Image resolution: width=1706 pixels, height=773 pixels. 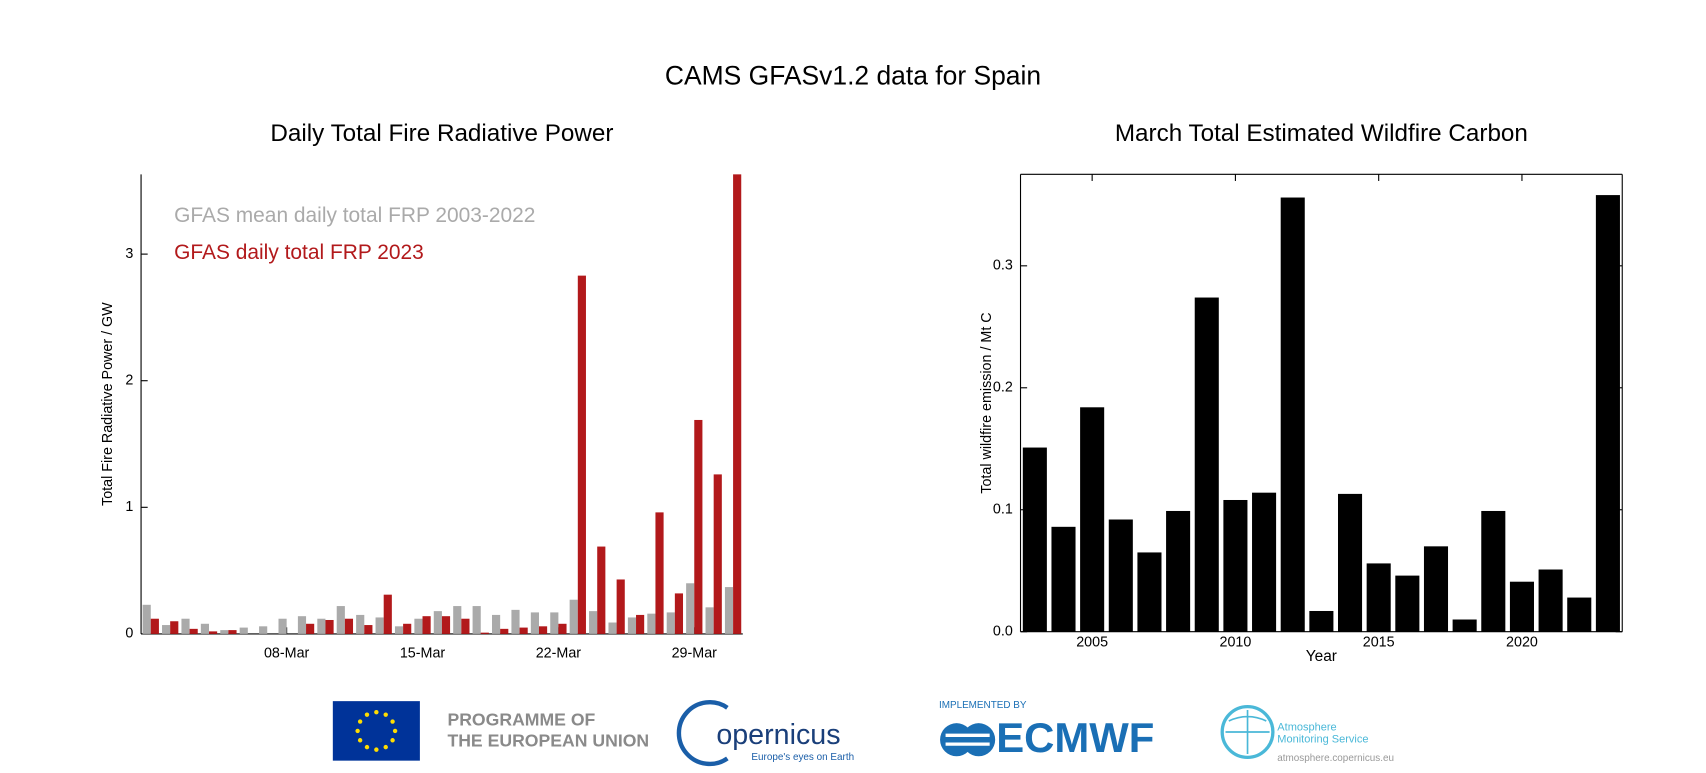 What do you see at coordinates (1075, 737) in the screenshot?
I see `ecmwf-logo: ECMWF` at bounding box center [1075, 737].